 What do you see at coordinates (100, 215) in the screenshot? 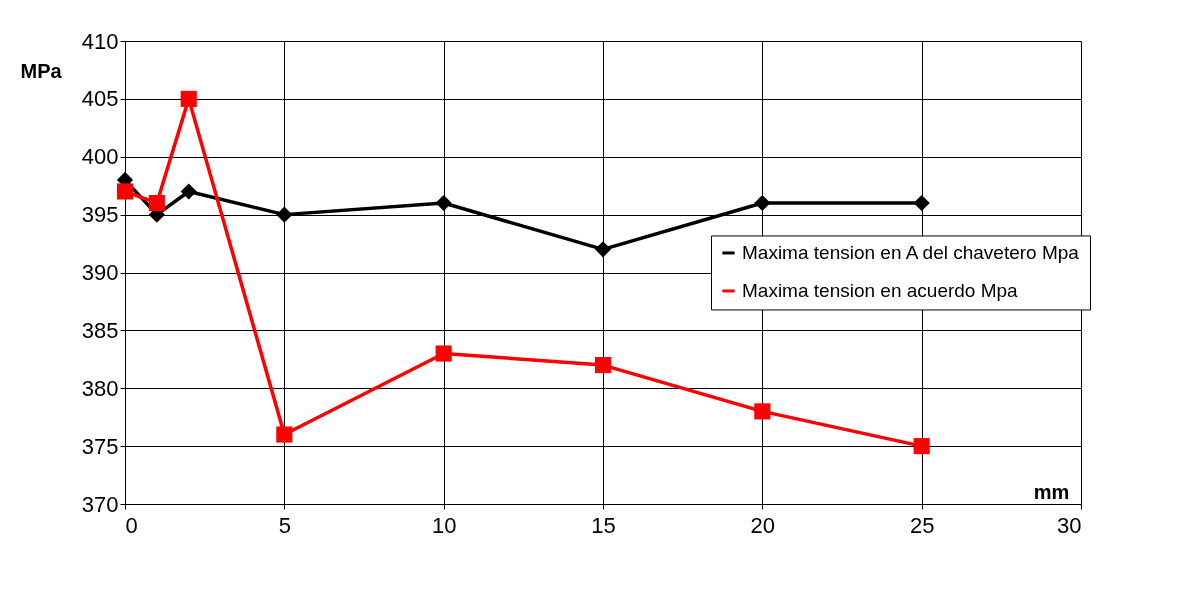
I see `y-tick-label: 395` at bounding box center [100, 215].